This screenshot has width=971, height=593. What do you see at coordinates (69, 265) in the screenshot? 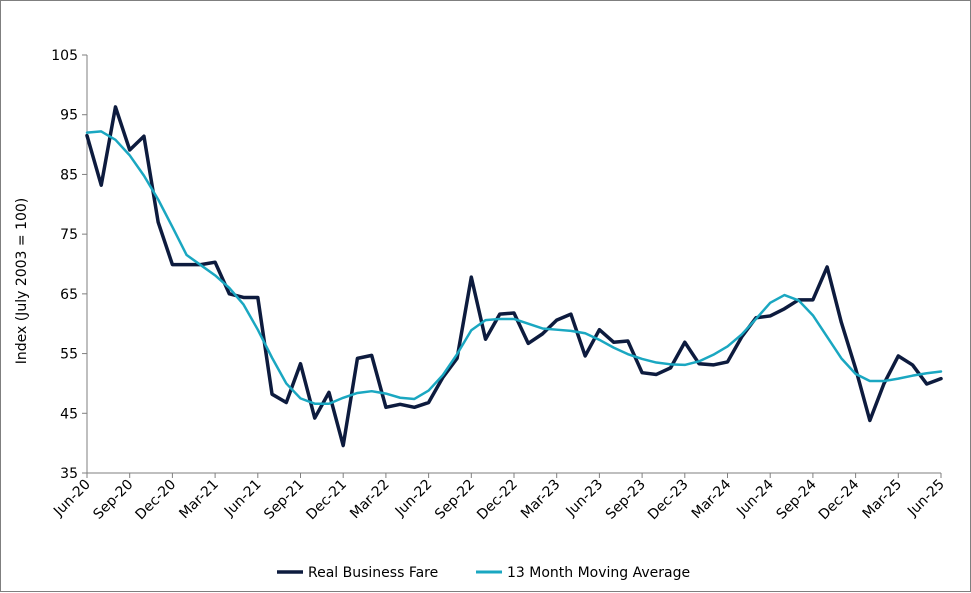
I see `y-axis: 35 45 55 65 75 85 95 105` at bounding box center [69, 265].